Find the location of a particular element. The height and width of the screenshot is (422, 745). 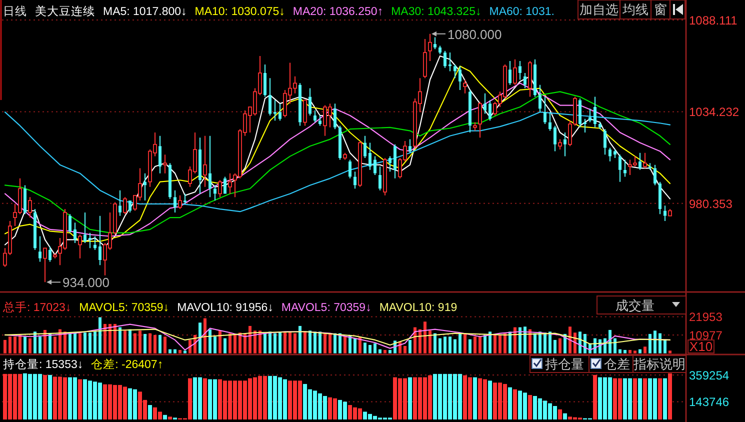

annotation: 仓差: -26407↑ is located at coordinates (127, 364).